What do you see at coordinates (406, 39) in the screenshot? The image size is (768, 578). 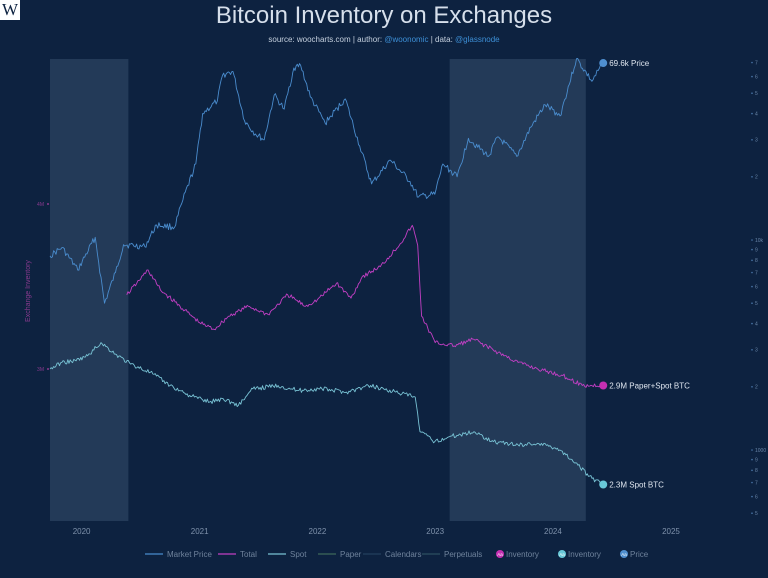 I see `author-link: @woonomic` at bounding box center [406, 39].